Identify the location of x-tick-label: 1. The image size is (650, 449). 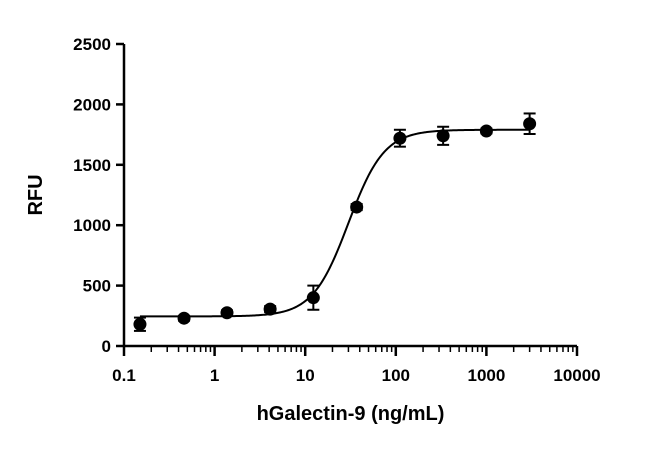
(214, 375).